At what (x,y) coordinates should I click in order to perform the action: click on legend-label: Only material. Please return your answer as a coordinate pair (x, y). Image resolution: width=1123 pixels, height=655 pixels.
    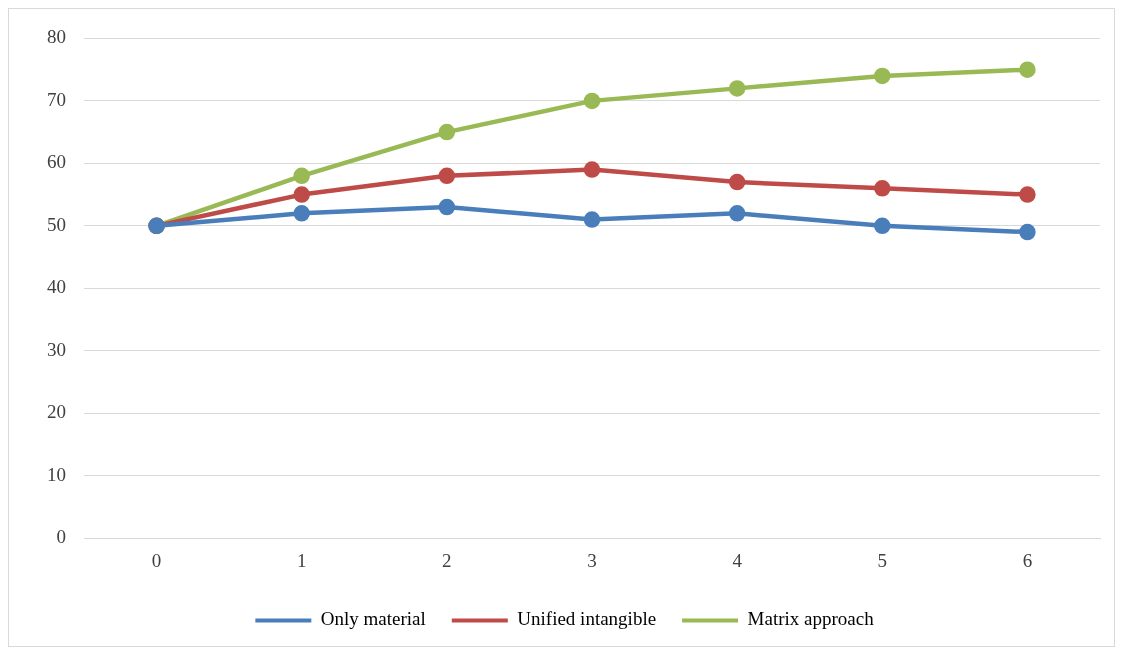
    Looking at the image, I should click on (373, 619).